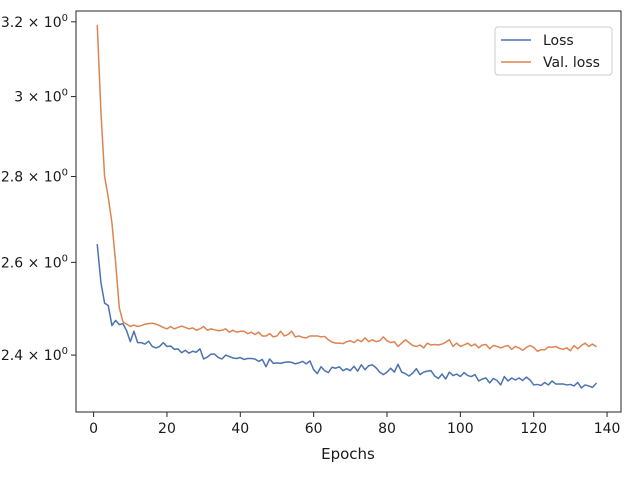 This screenshot has width=640, height=480. Describe the element at coordinates (12, 263) in the screenshot. I see `y-tick-base: 2.6` at that location.